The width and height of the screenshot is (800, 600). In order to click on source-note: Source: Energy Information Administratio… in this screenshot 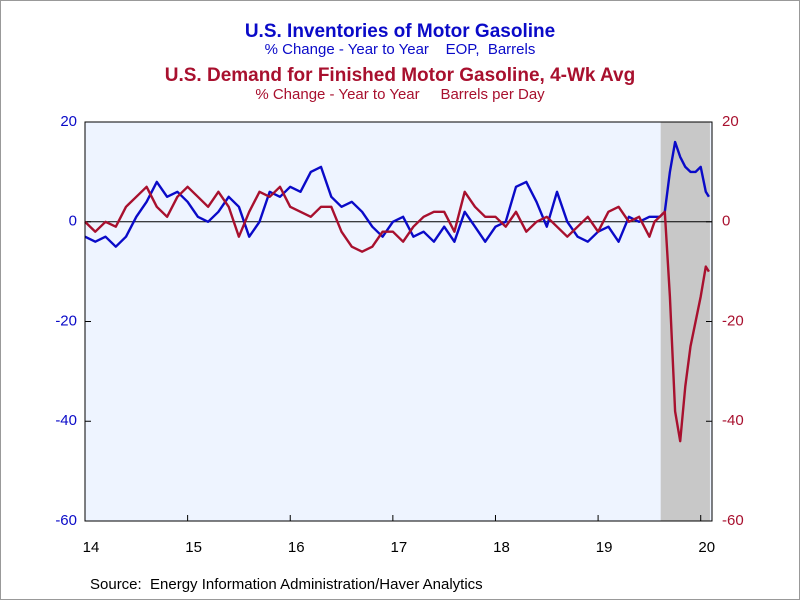, I will do `click(286, 584)`.